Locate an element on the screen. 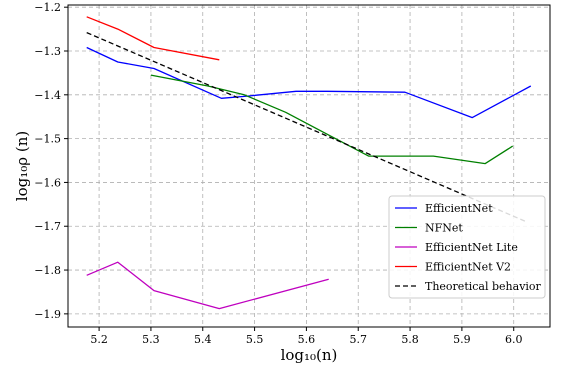  x-tick-label: 5.6 is located at coordinates (307, 339).